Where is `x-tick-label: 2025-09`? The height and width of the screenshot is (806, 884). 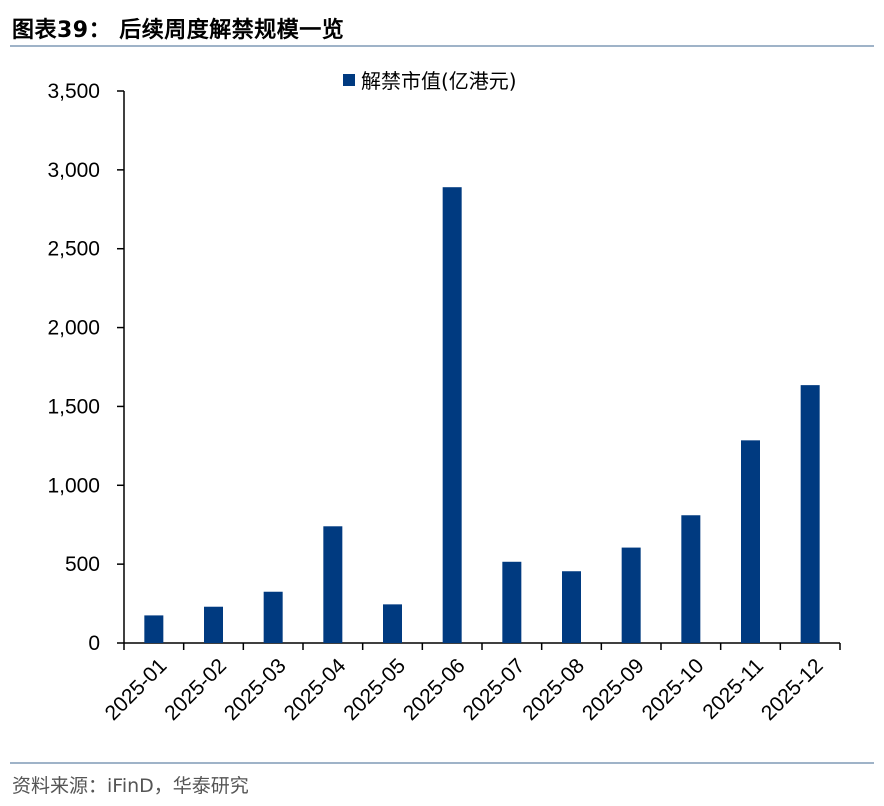 x-tick-label: 2025-09 is located at coordinates (613, 689).